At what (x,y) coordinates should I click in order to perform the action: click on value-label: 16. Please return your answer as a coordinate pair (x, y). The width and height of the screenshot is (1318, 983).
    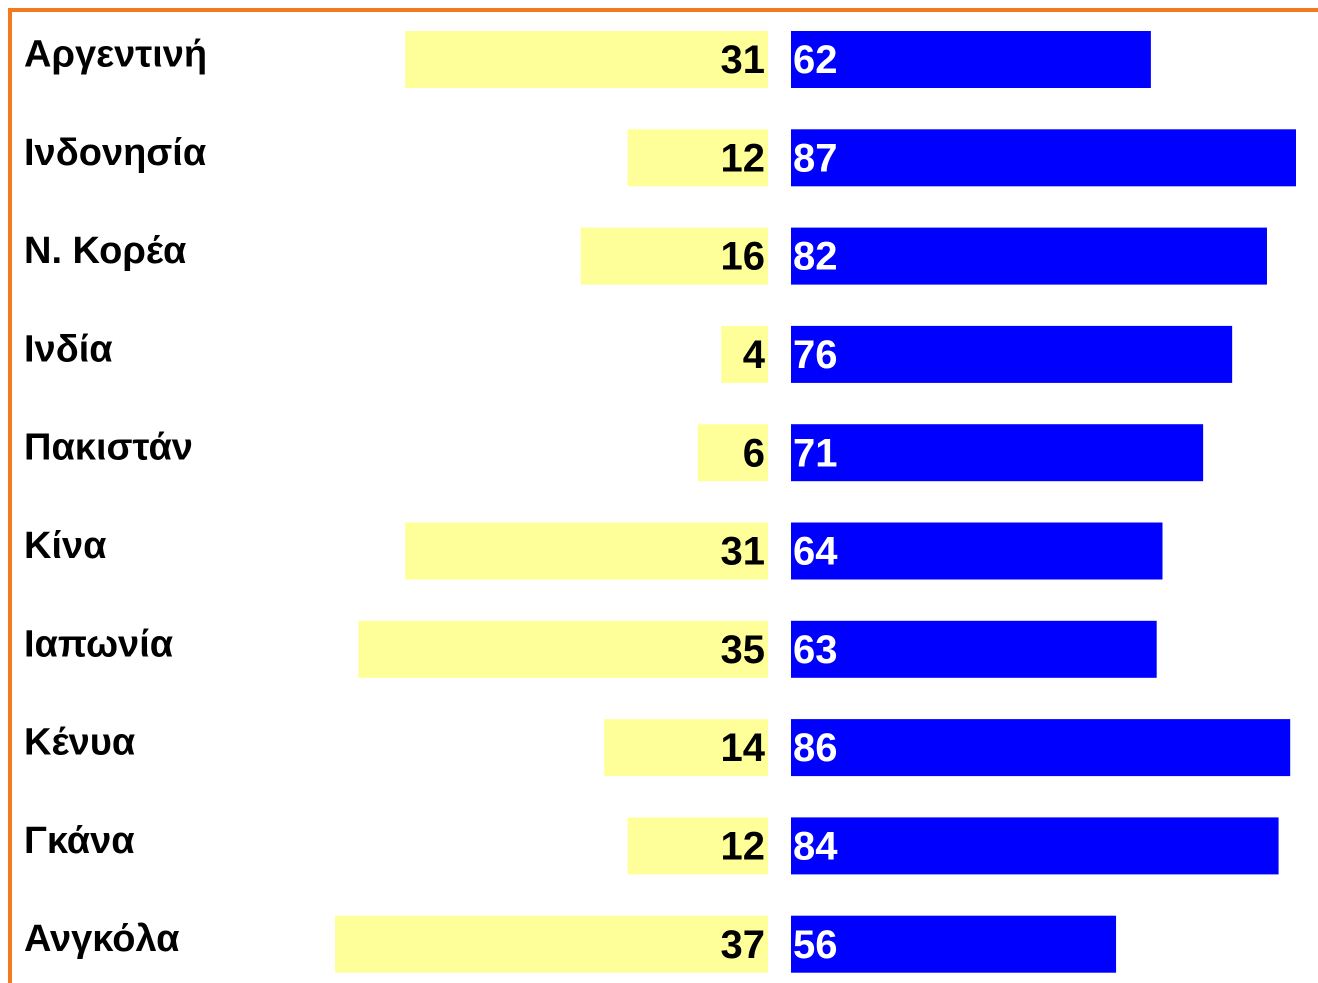
    Looking at the image, I should click on (743, 257).